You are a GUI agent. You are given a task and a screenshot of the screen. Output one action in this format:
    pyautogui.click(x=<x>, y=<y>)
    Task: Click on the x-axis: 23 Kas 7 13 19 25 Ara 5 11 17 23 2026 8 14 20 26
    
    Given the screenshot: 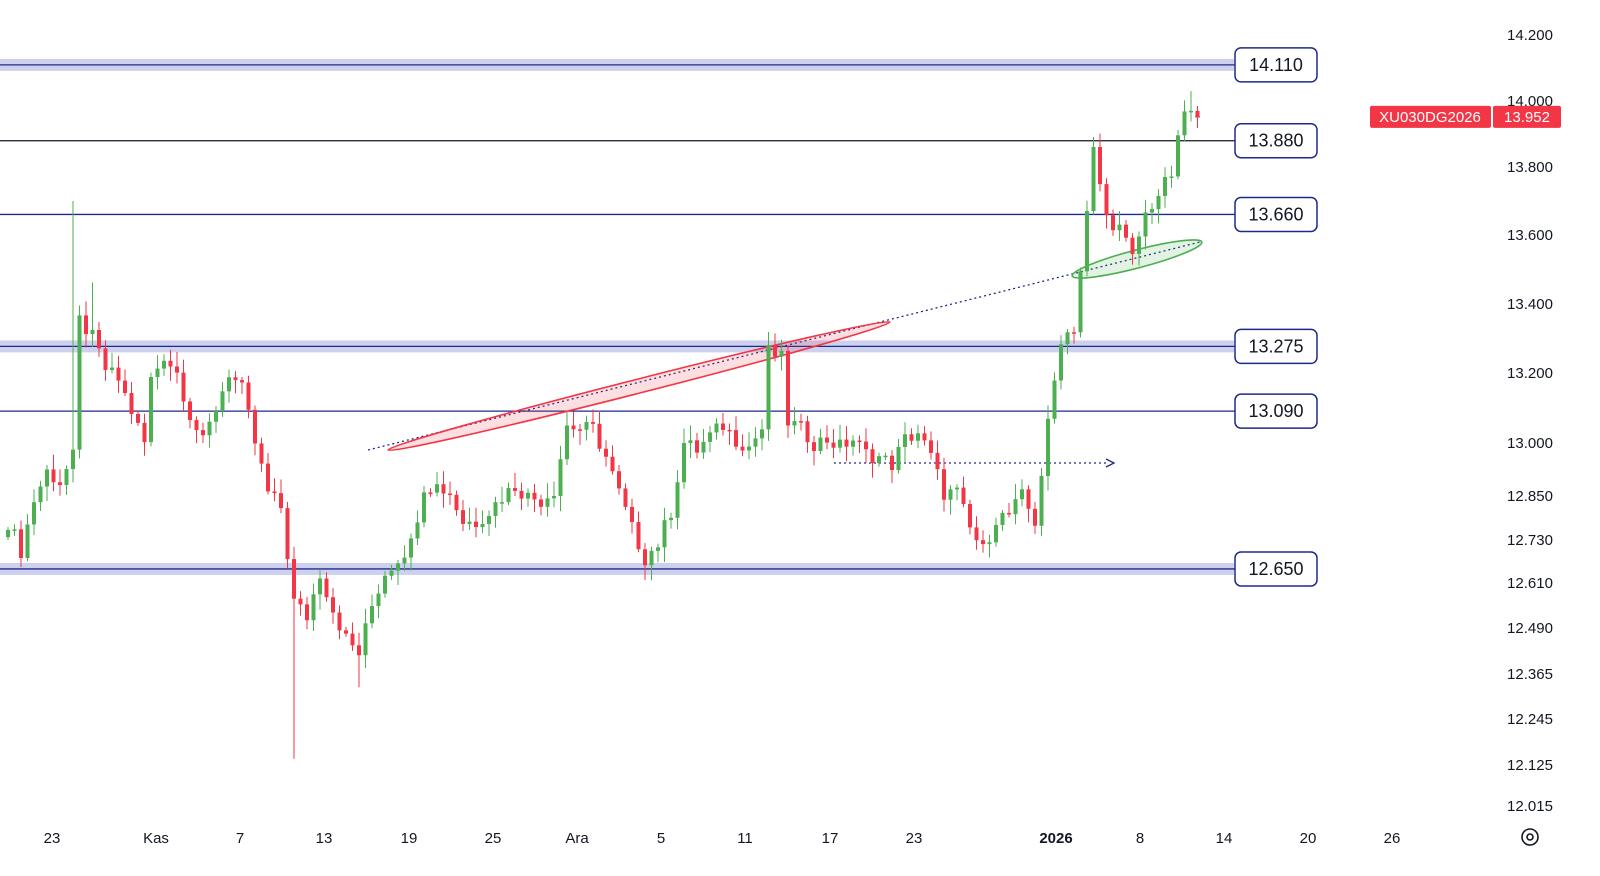 What is the action you would take?
    pyautogui.click(x=722, y=838)
    